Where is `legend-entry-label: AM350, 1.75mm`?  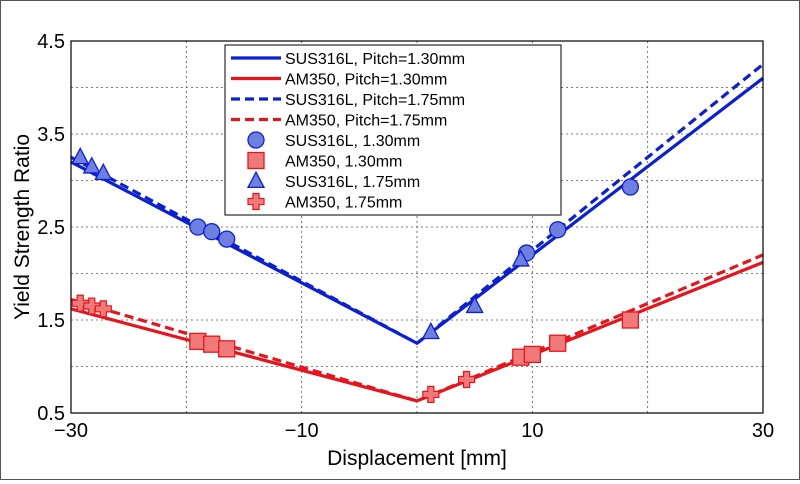
legend-entry-label: AM350, 1.75mm is located at coordinates (343, 203).